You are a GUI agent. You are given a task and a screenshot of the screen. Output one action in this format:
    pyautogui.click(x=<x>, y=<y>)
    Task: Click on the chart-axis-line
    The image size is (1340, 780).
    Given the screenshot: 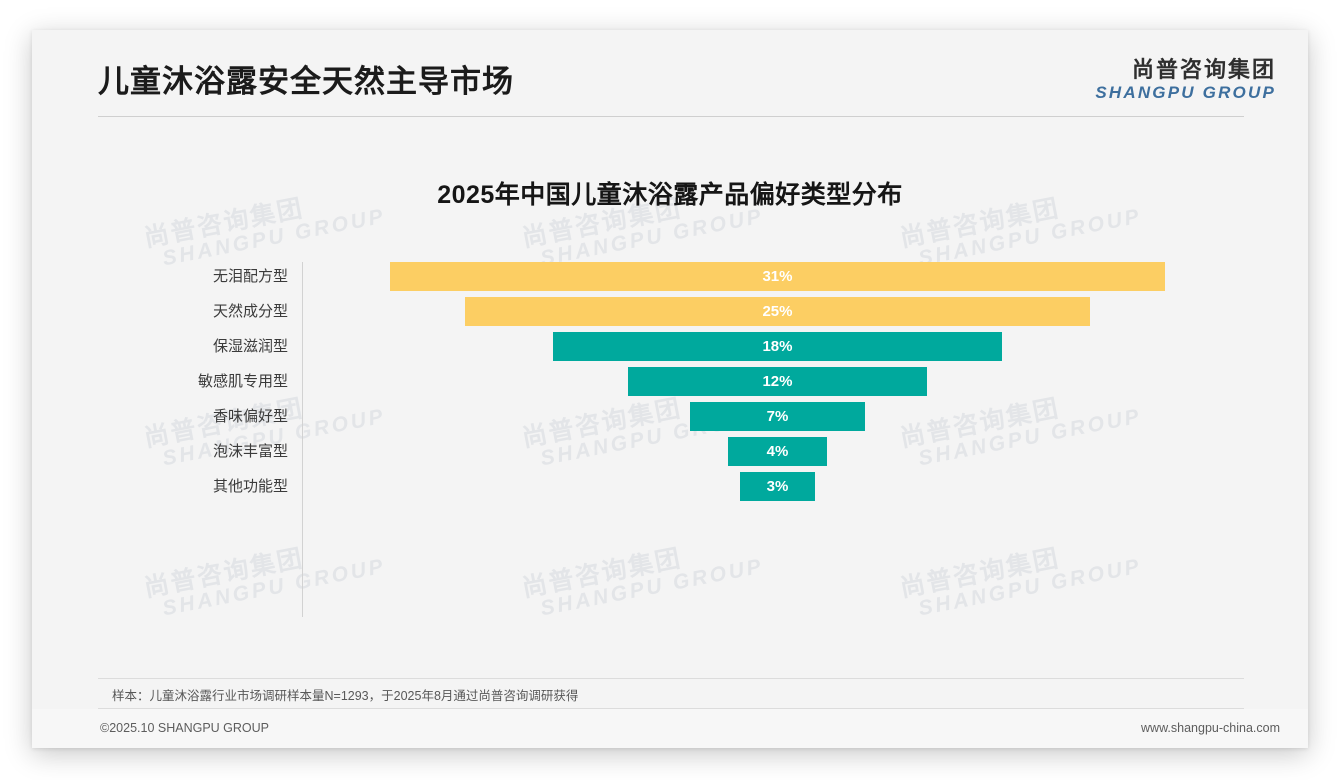 What is the action you would take?
    pyautogui.click(x=302, y=439)
    